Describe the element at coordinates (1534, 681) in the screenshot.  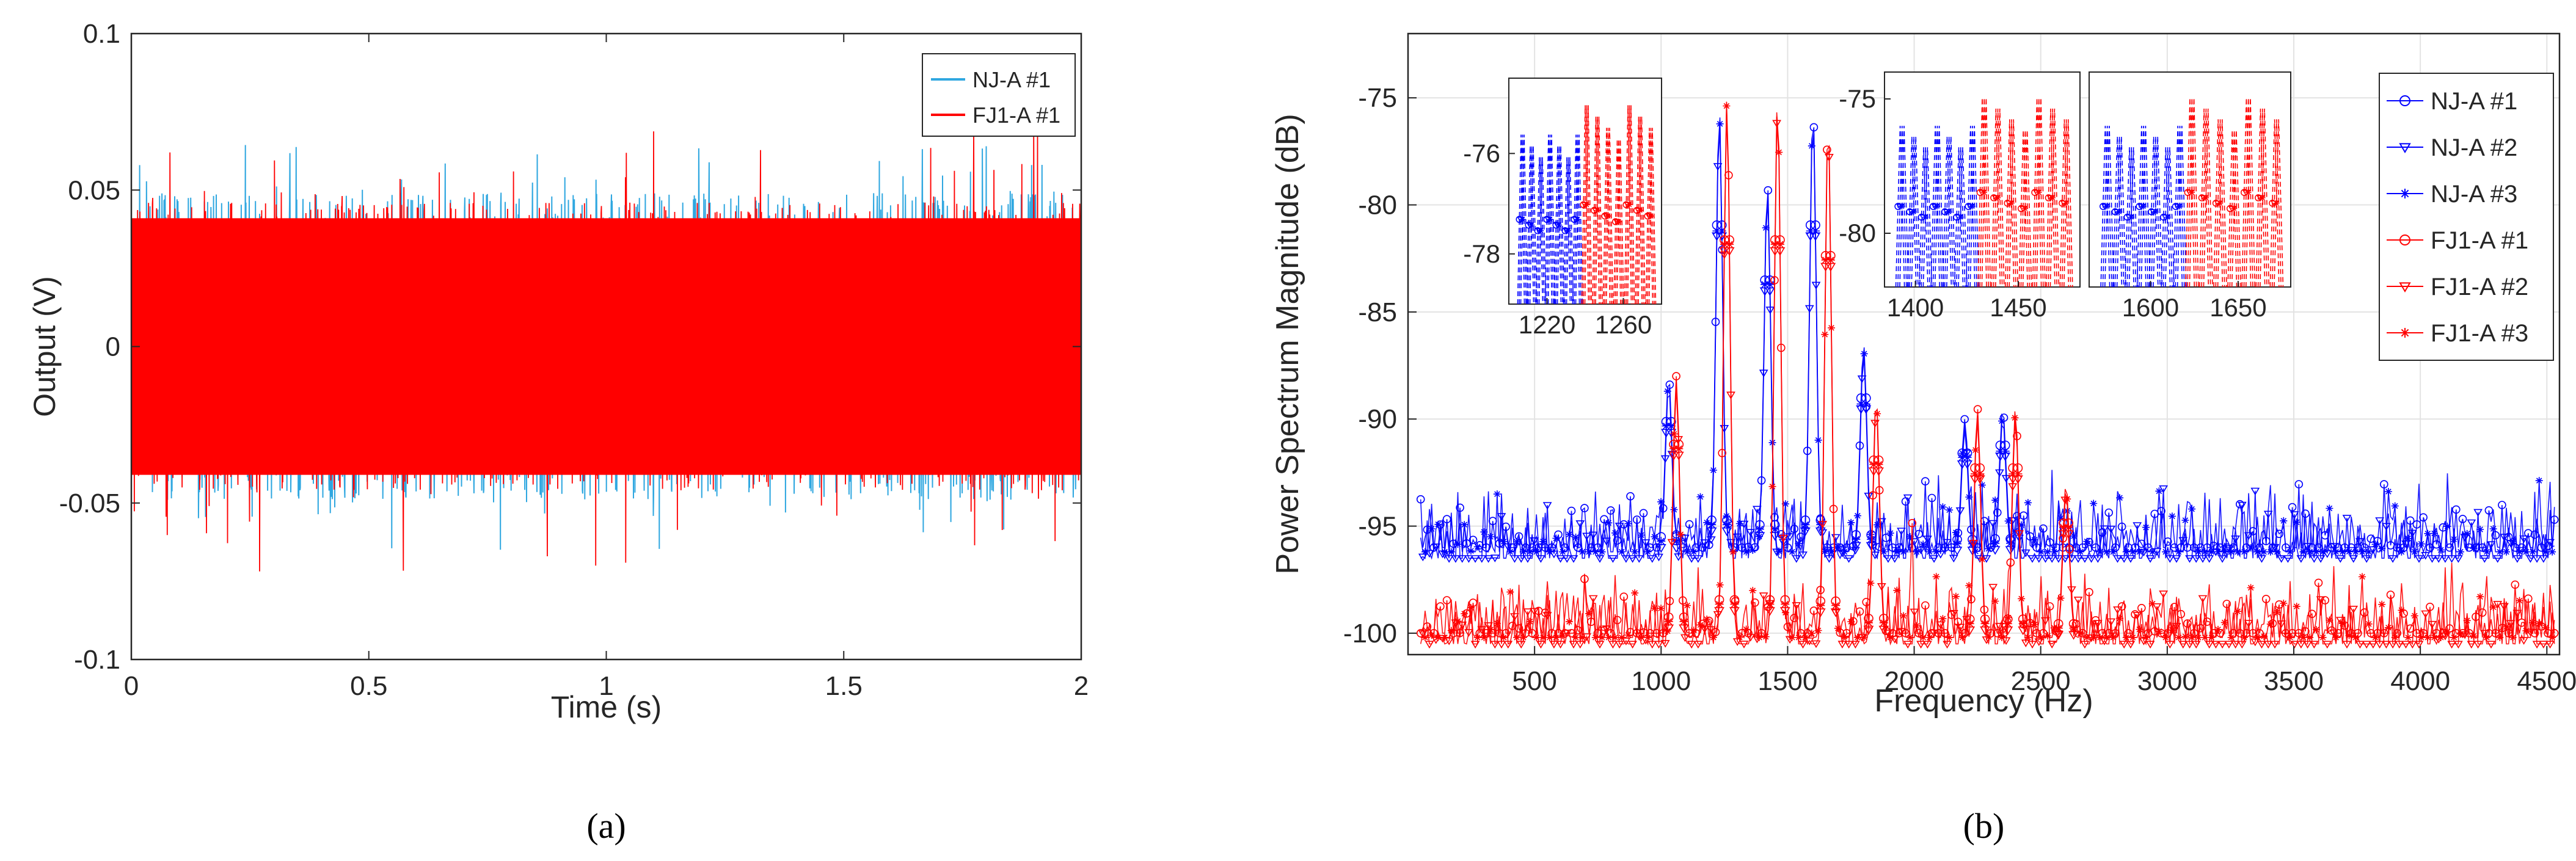
I see `x-tick-label: 500` at that location.